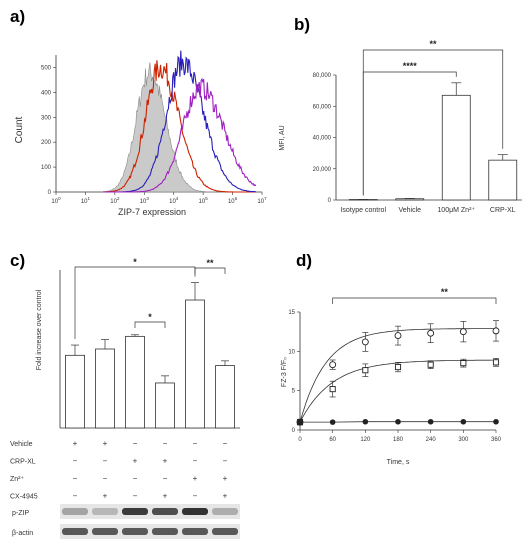 The height and width of the screenshot is (550, 530). Describe the element at coordinates (410, 66) in the screenshot. I see `b-significance-label: ****` at that location.